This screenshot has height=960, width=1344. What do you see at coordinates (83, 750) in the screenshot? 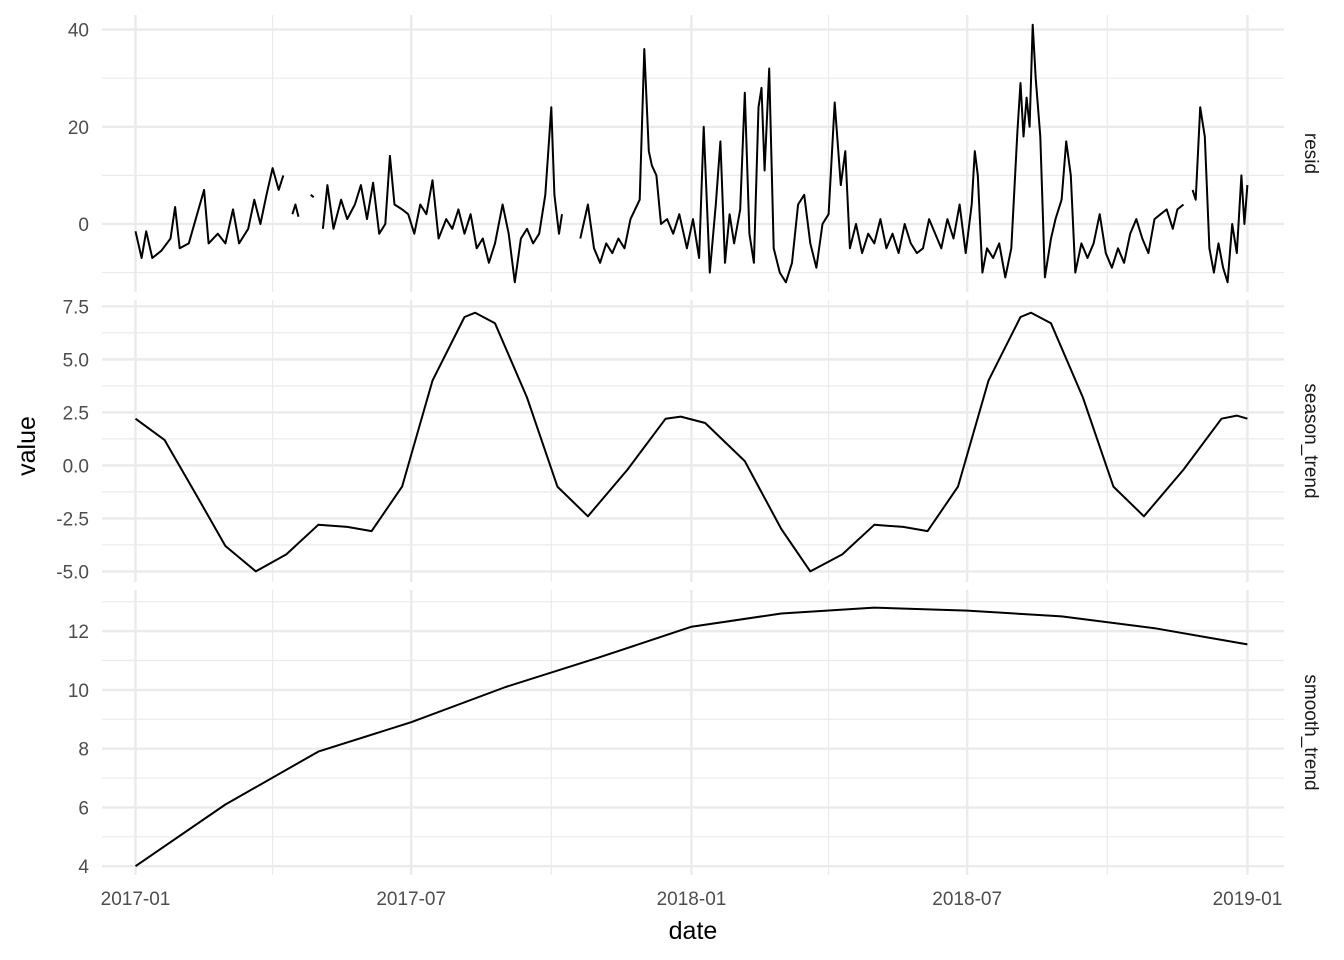
I see `y-tick-label: 8` at bounding box center [83, 750].